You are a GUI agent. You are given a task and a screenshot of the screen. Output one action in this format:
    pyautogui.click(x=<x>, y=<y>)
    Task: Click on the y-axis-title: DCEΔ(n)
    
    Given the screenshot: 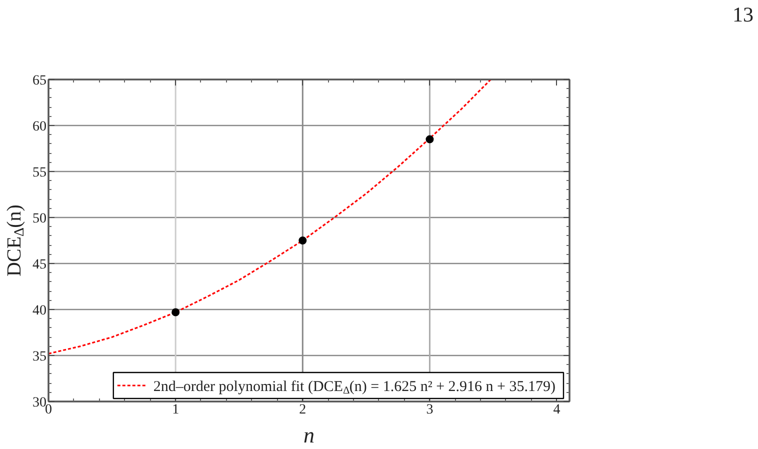 What is the action you would take?
    pyautogui.click(x=16, y=240)
    